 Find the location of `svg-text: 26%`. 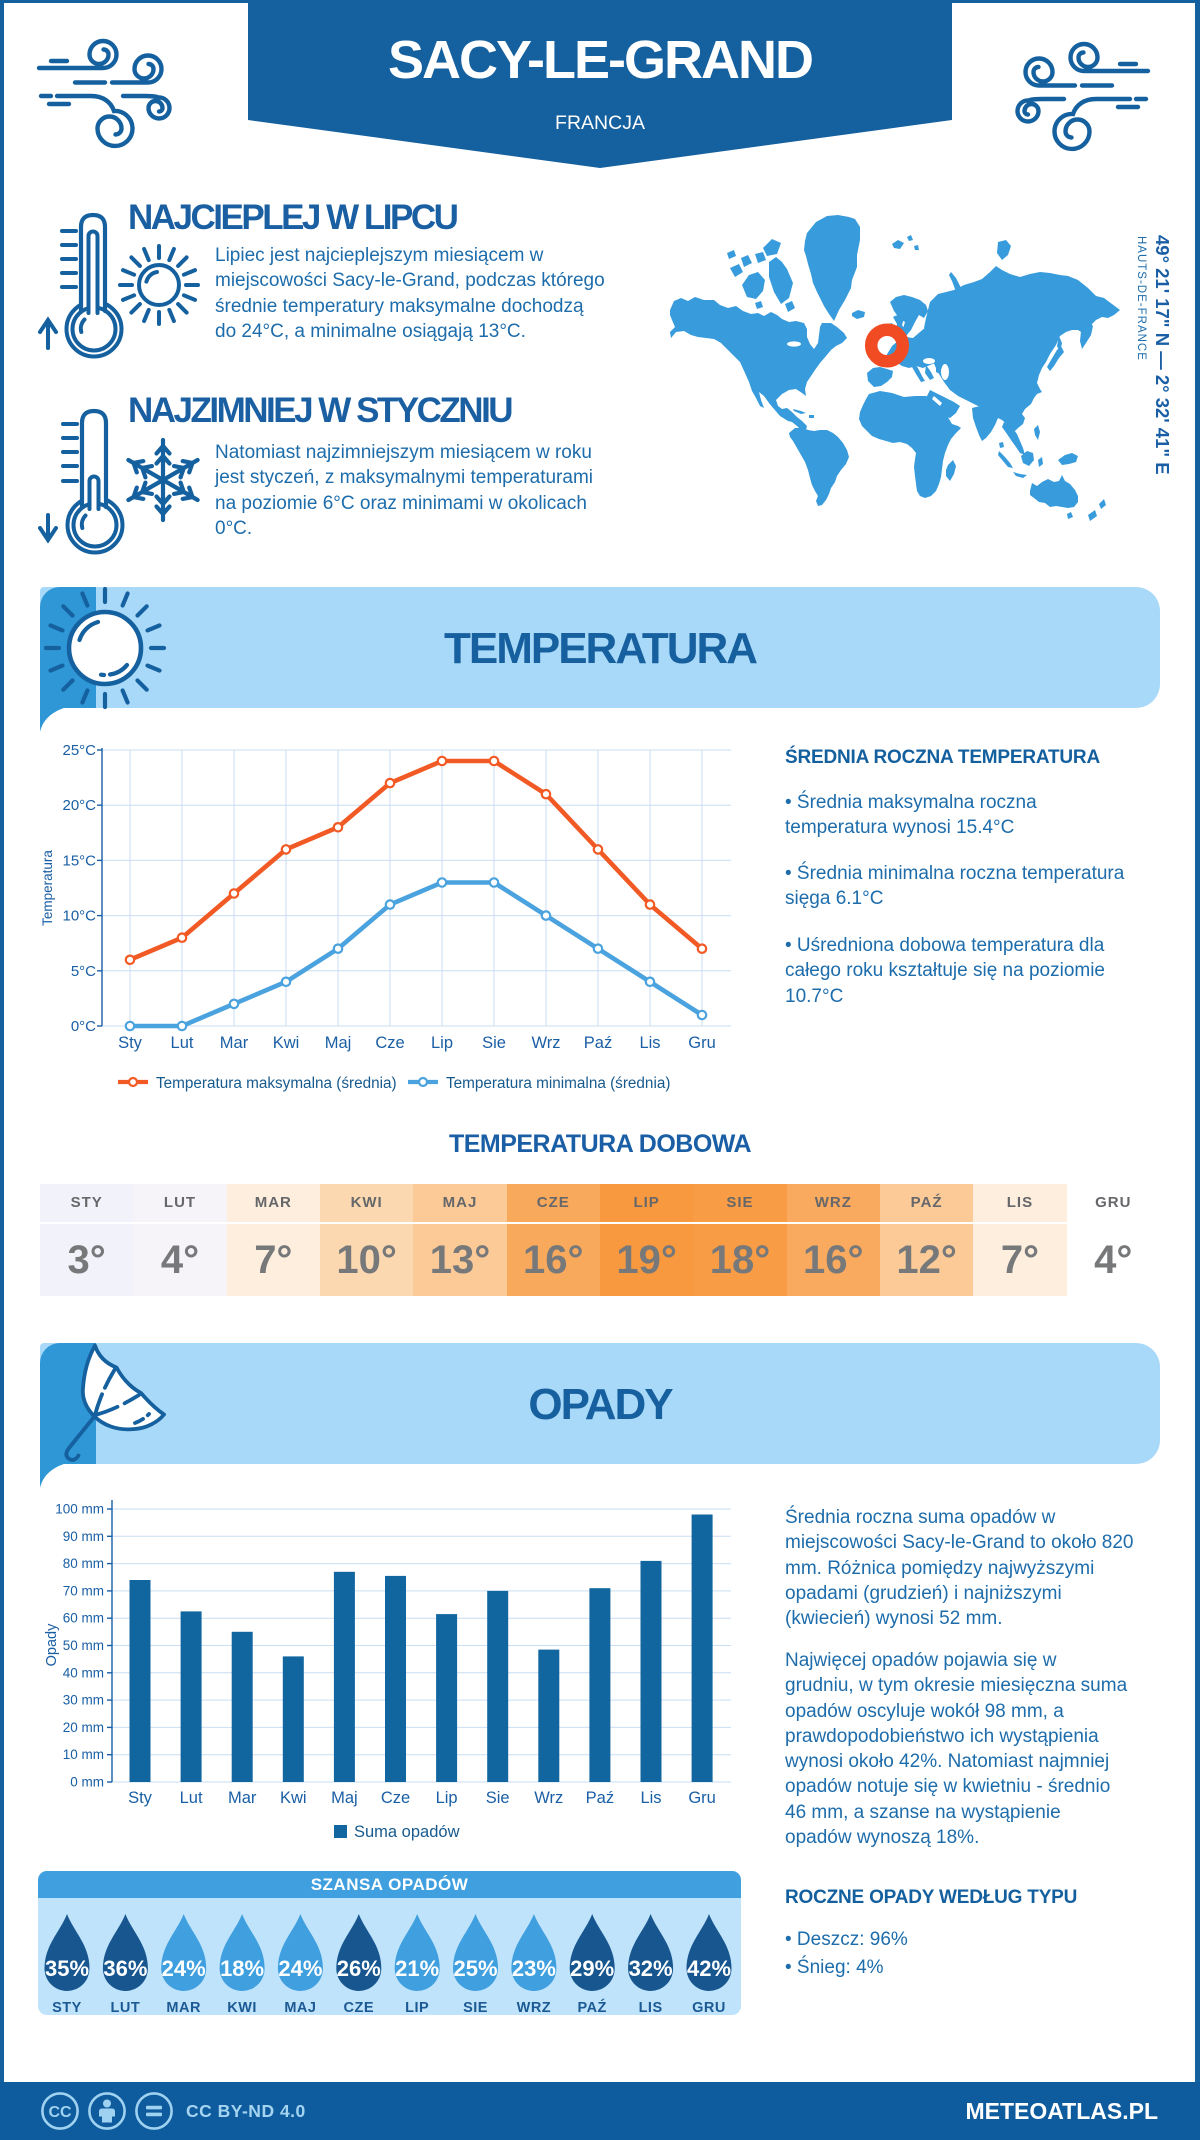

svg-text: 26% is located at coordinates (359, 1968).